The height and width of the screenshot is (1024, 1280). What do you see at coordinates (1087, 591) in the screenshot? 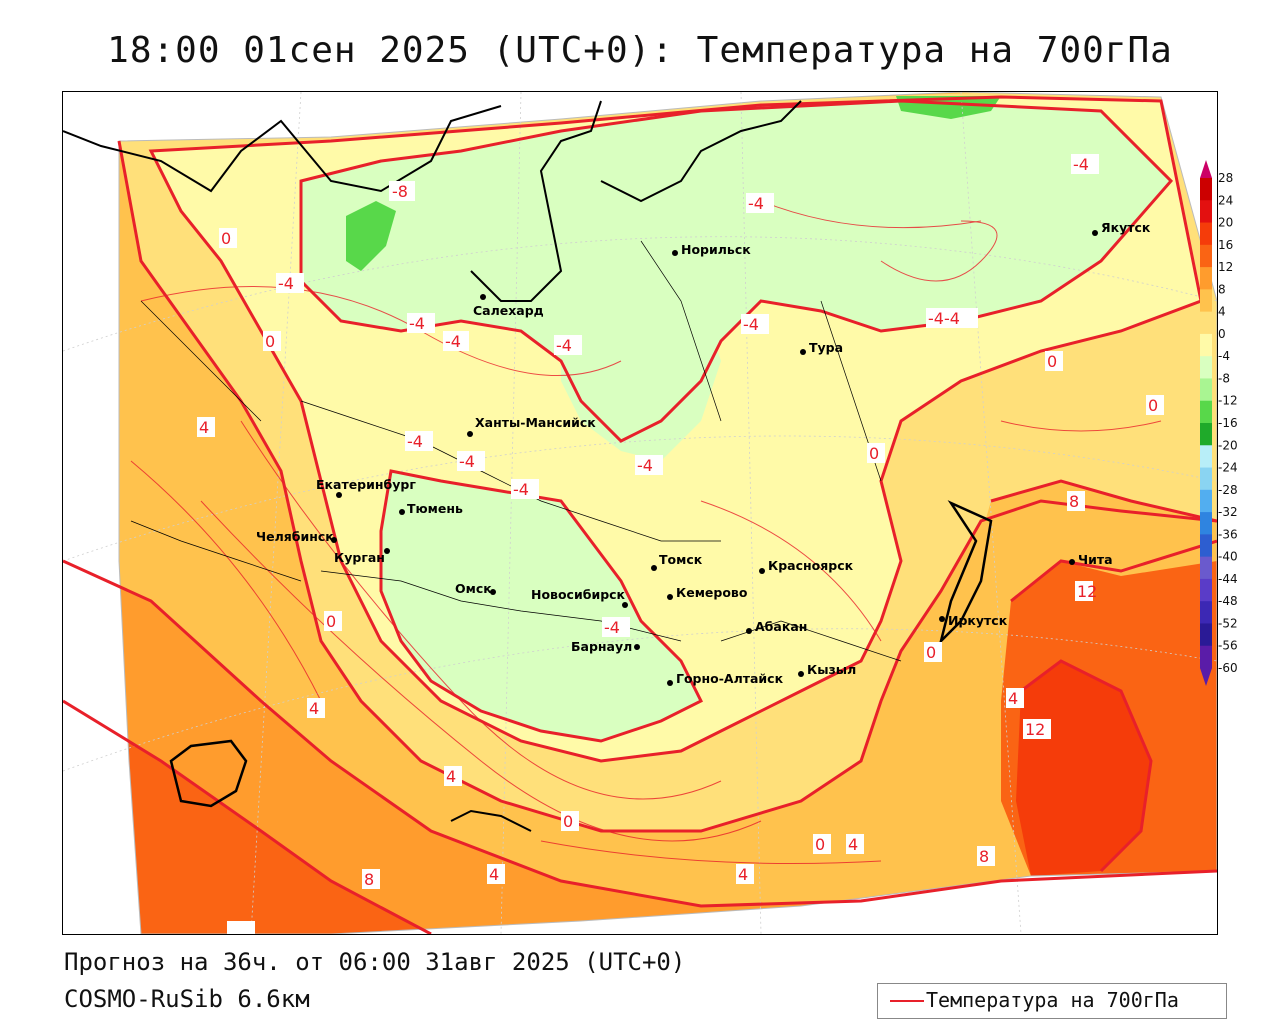
I see `svg-text: 12` at bounding box center [1087, 591].